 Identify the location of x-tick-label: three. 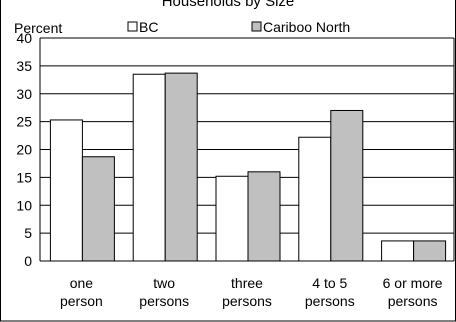
(247, 283).